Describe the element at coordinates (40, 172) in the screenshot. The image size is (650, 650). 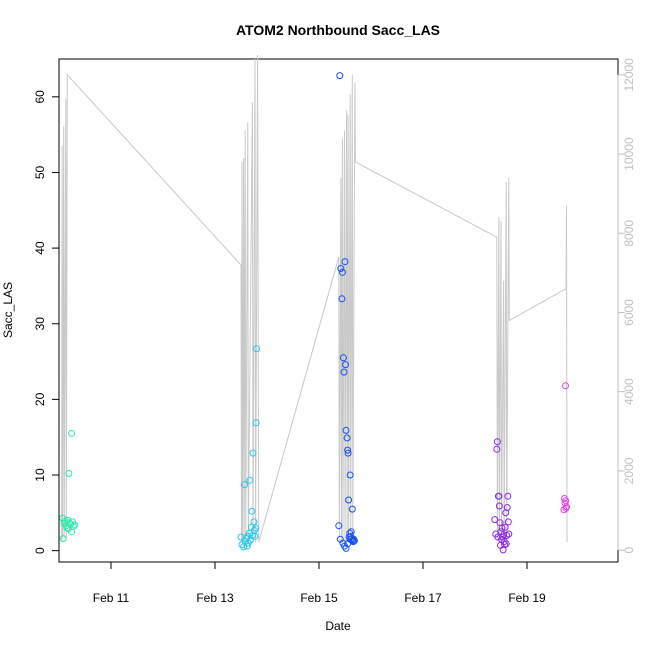
I see `y-tick-label: 50` at that location.